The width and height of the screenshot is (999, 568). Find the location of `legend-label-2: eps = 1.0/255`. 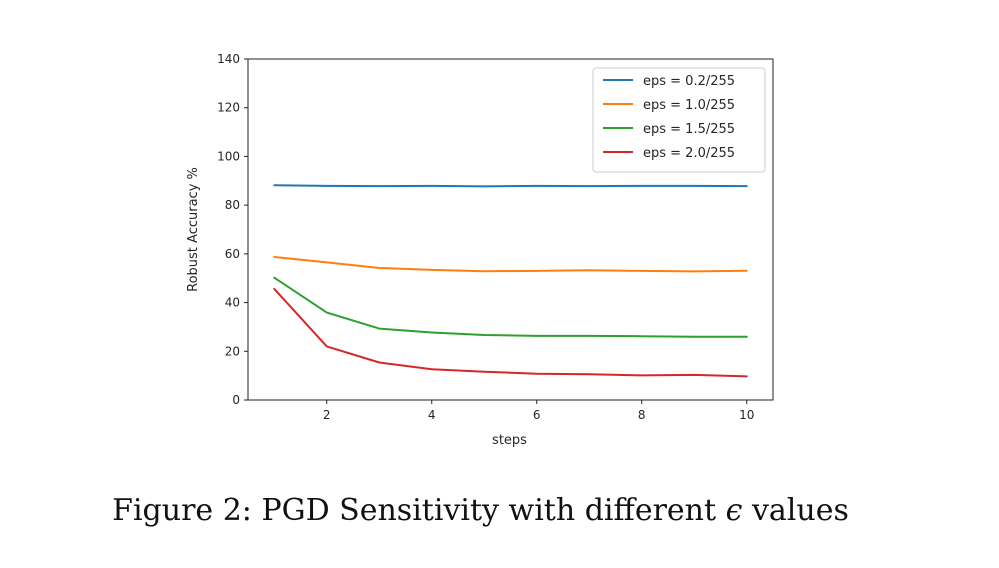

legend-label-2: eps = 1.0/255 is located at coordinates (689, 105).